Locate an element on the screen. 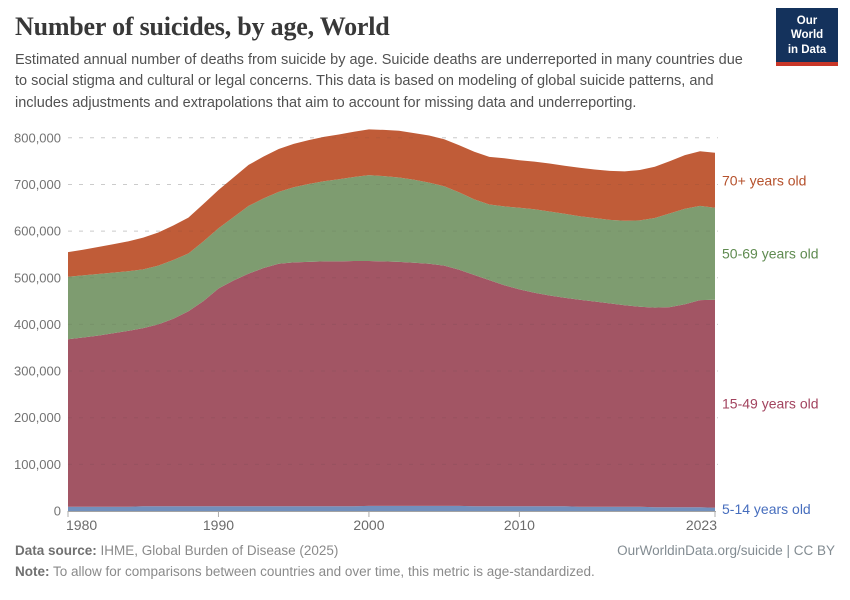 Image resolution: width=850 pixels, height=600 pixels. data-source-label: Data source: is located at coordinates (56, 550).